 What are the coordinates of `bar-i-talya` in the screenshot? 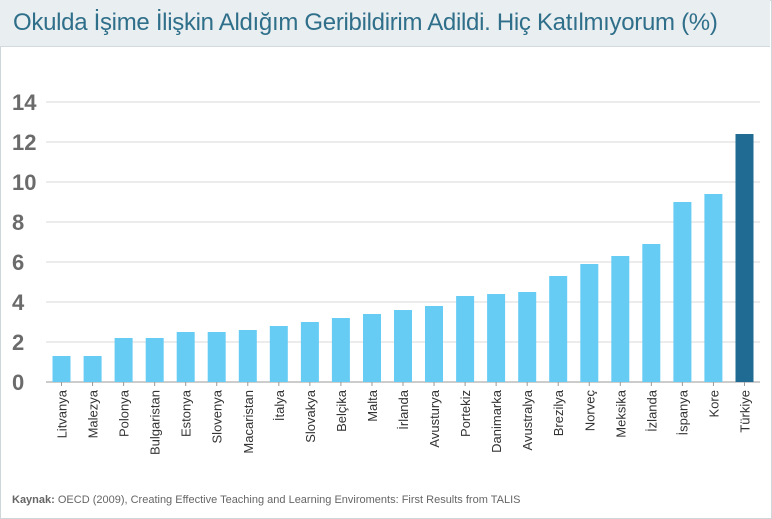 It's located at (278, 354).